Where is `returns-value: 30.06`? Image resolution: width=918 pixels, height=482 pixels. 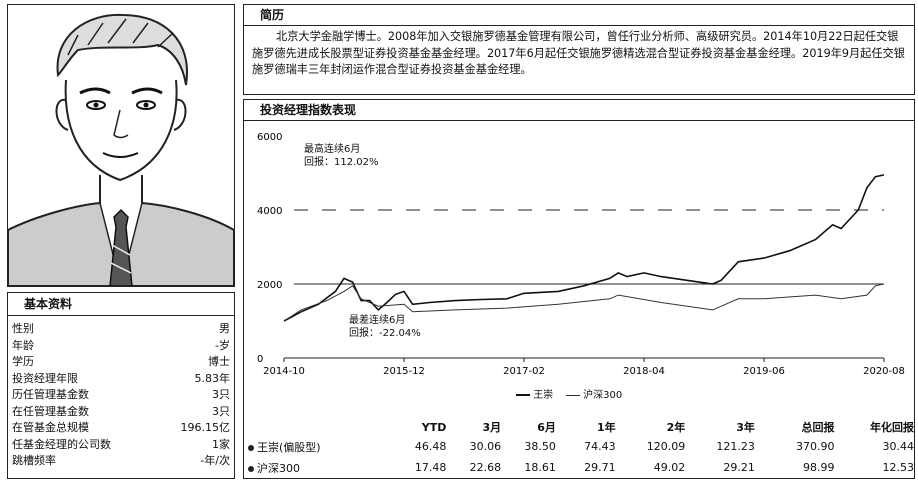 returns-value: 30.06 is located at coordinates (485, 446).